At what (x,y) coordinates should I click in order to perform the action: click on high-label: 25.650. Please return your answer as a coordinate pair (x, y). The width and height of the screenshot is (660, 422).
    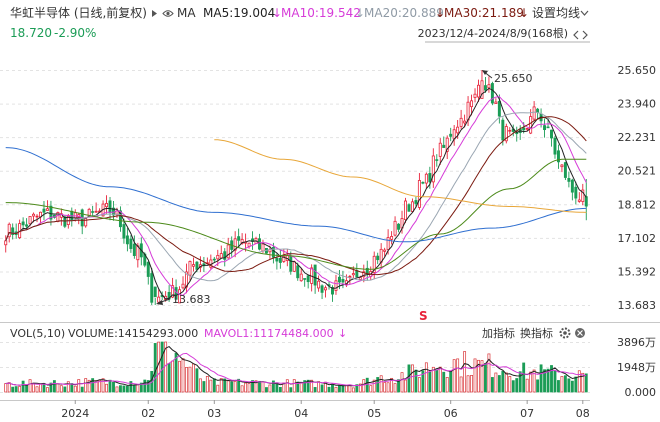
    Looking at the image, I should click on (513, 78).